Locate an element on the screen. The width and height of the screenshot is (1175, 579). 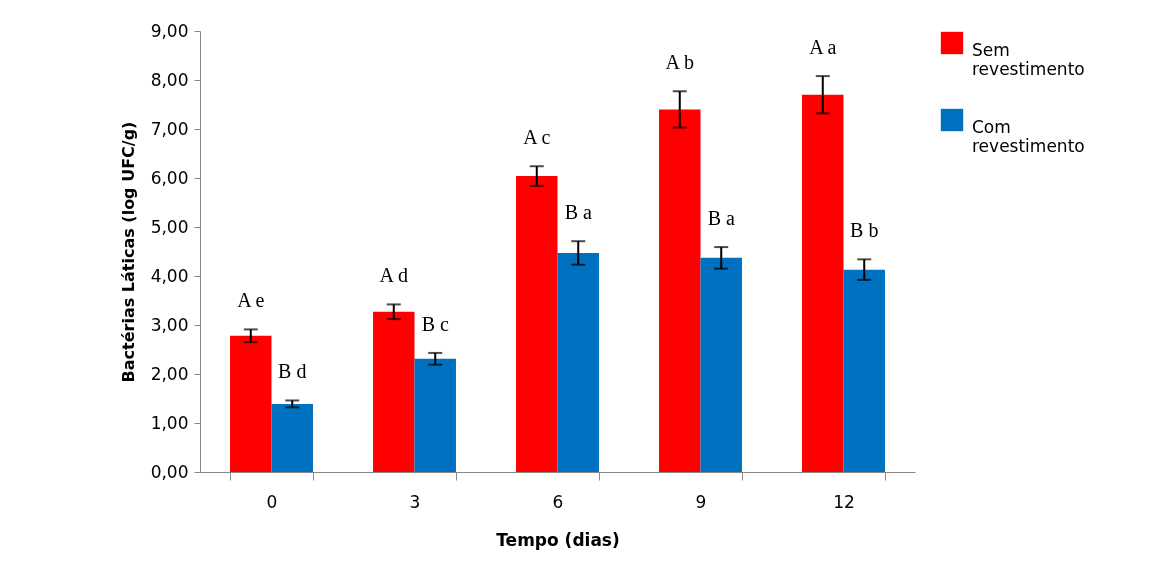
annotation: A d is located at coordinates (393, 275).